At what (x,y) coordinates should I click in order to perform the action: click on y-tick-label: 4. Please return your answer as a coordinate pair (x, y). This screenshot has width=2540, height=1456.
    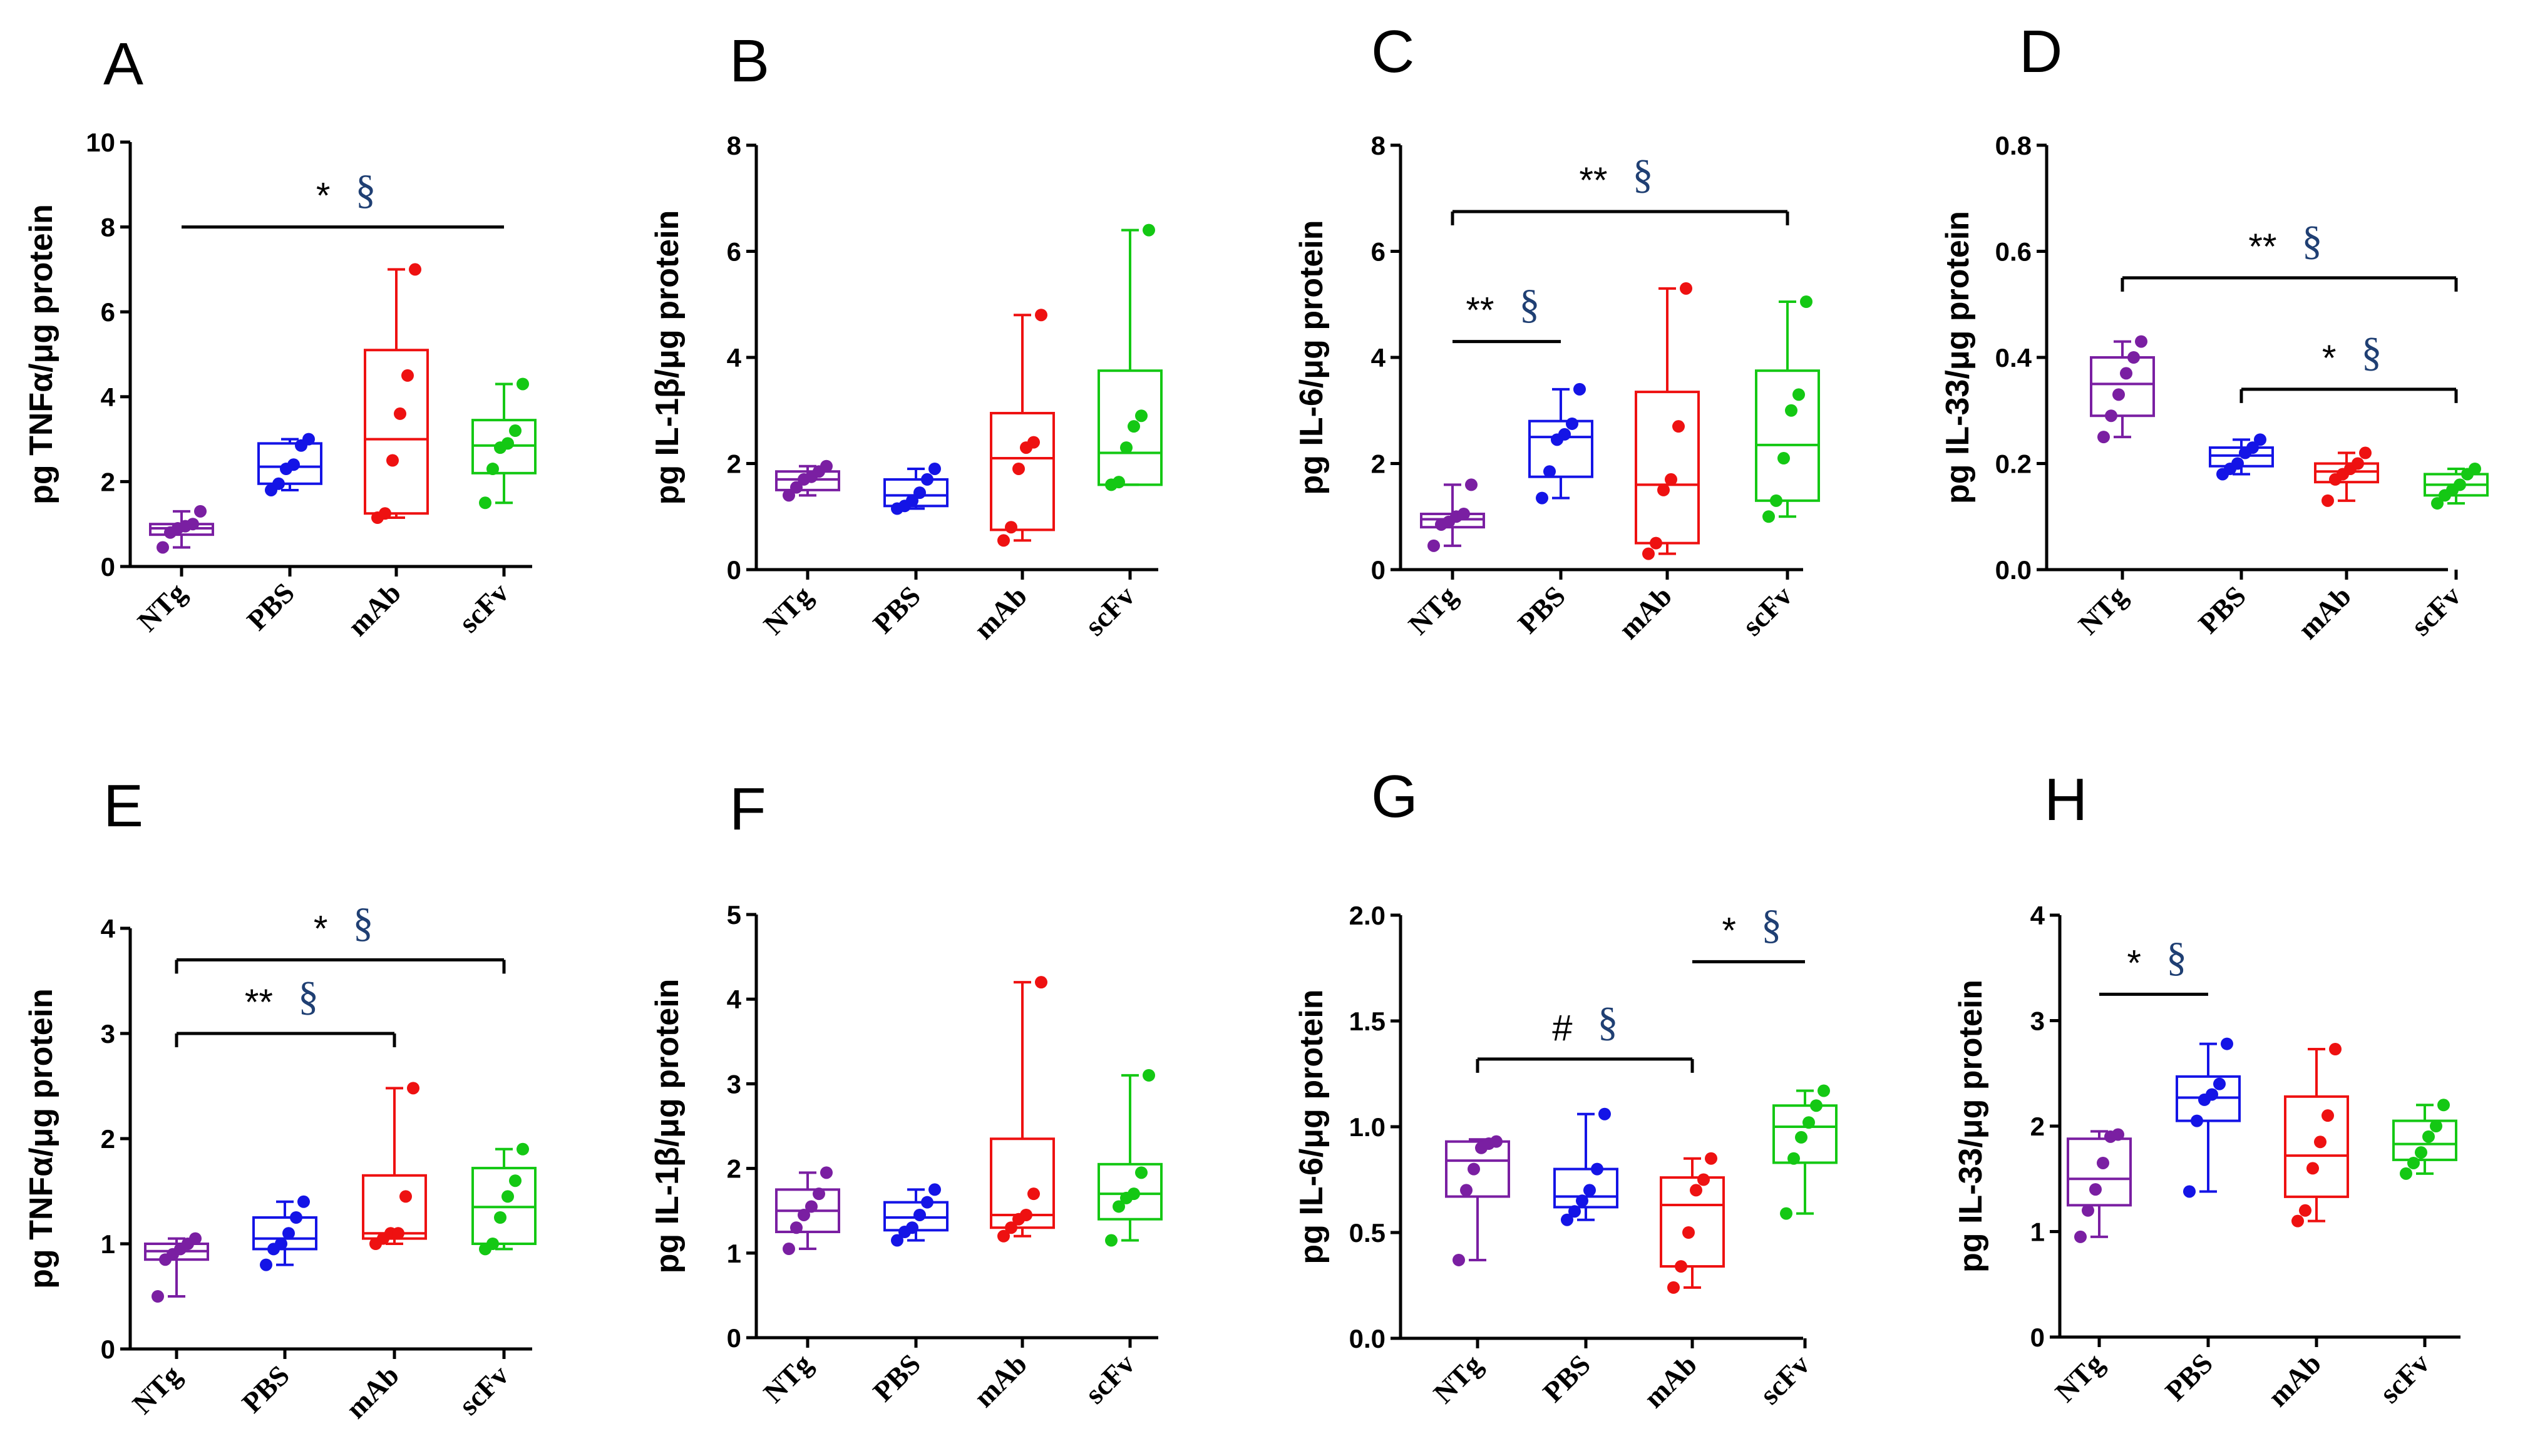
    Looking at the image, I should click on (2037, 916).